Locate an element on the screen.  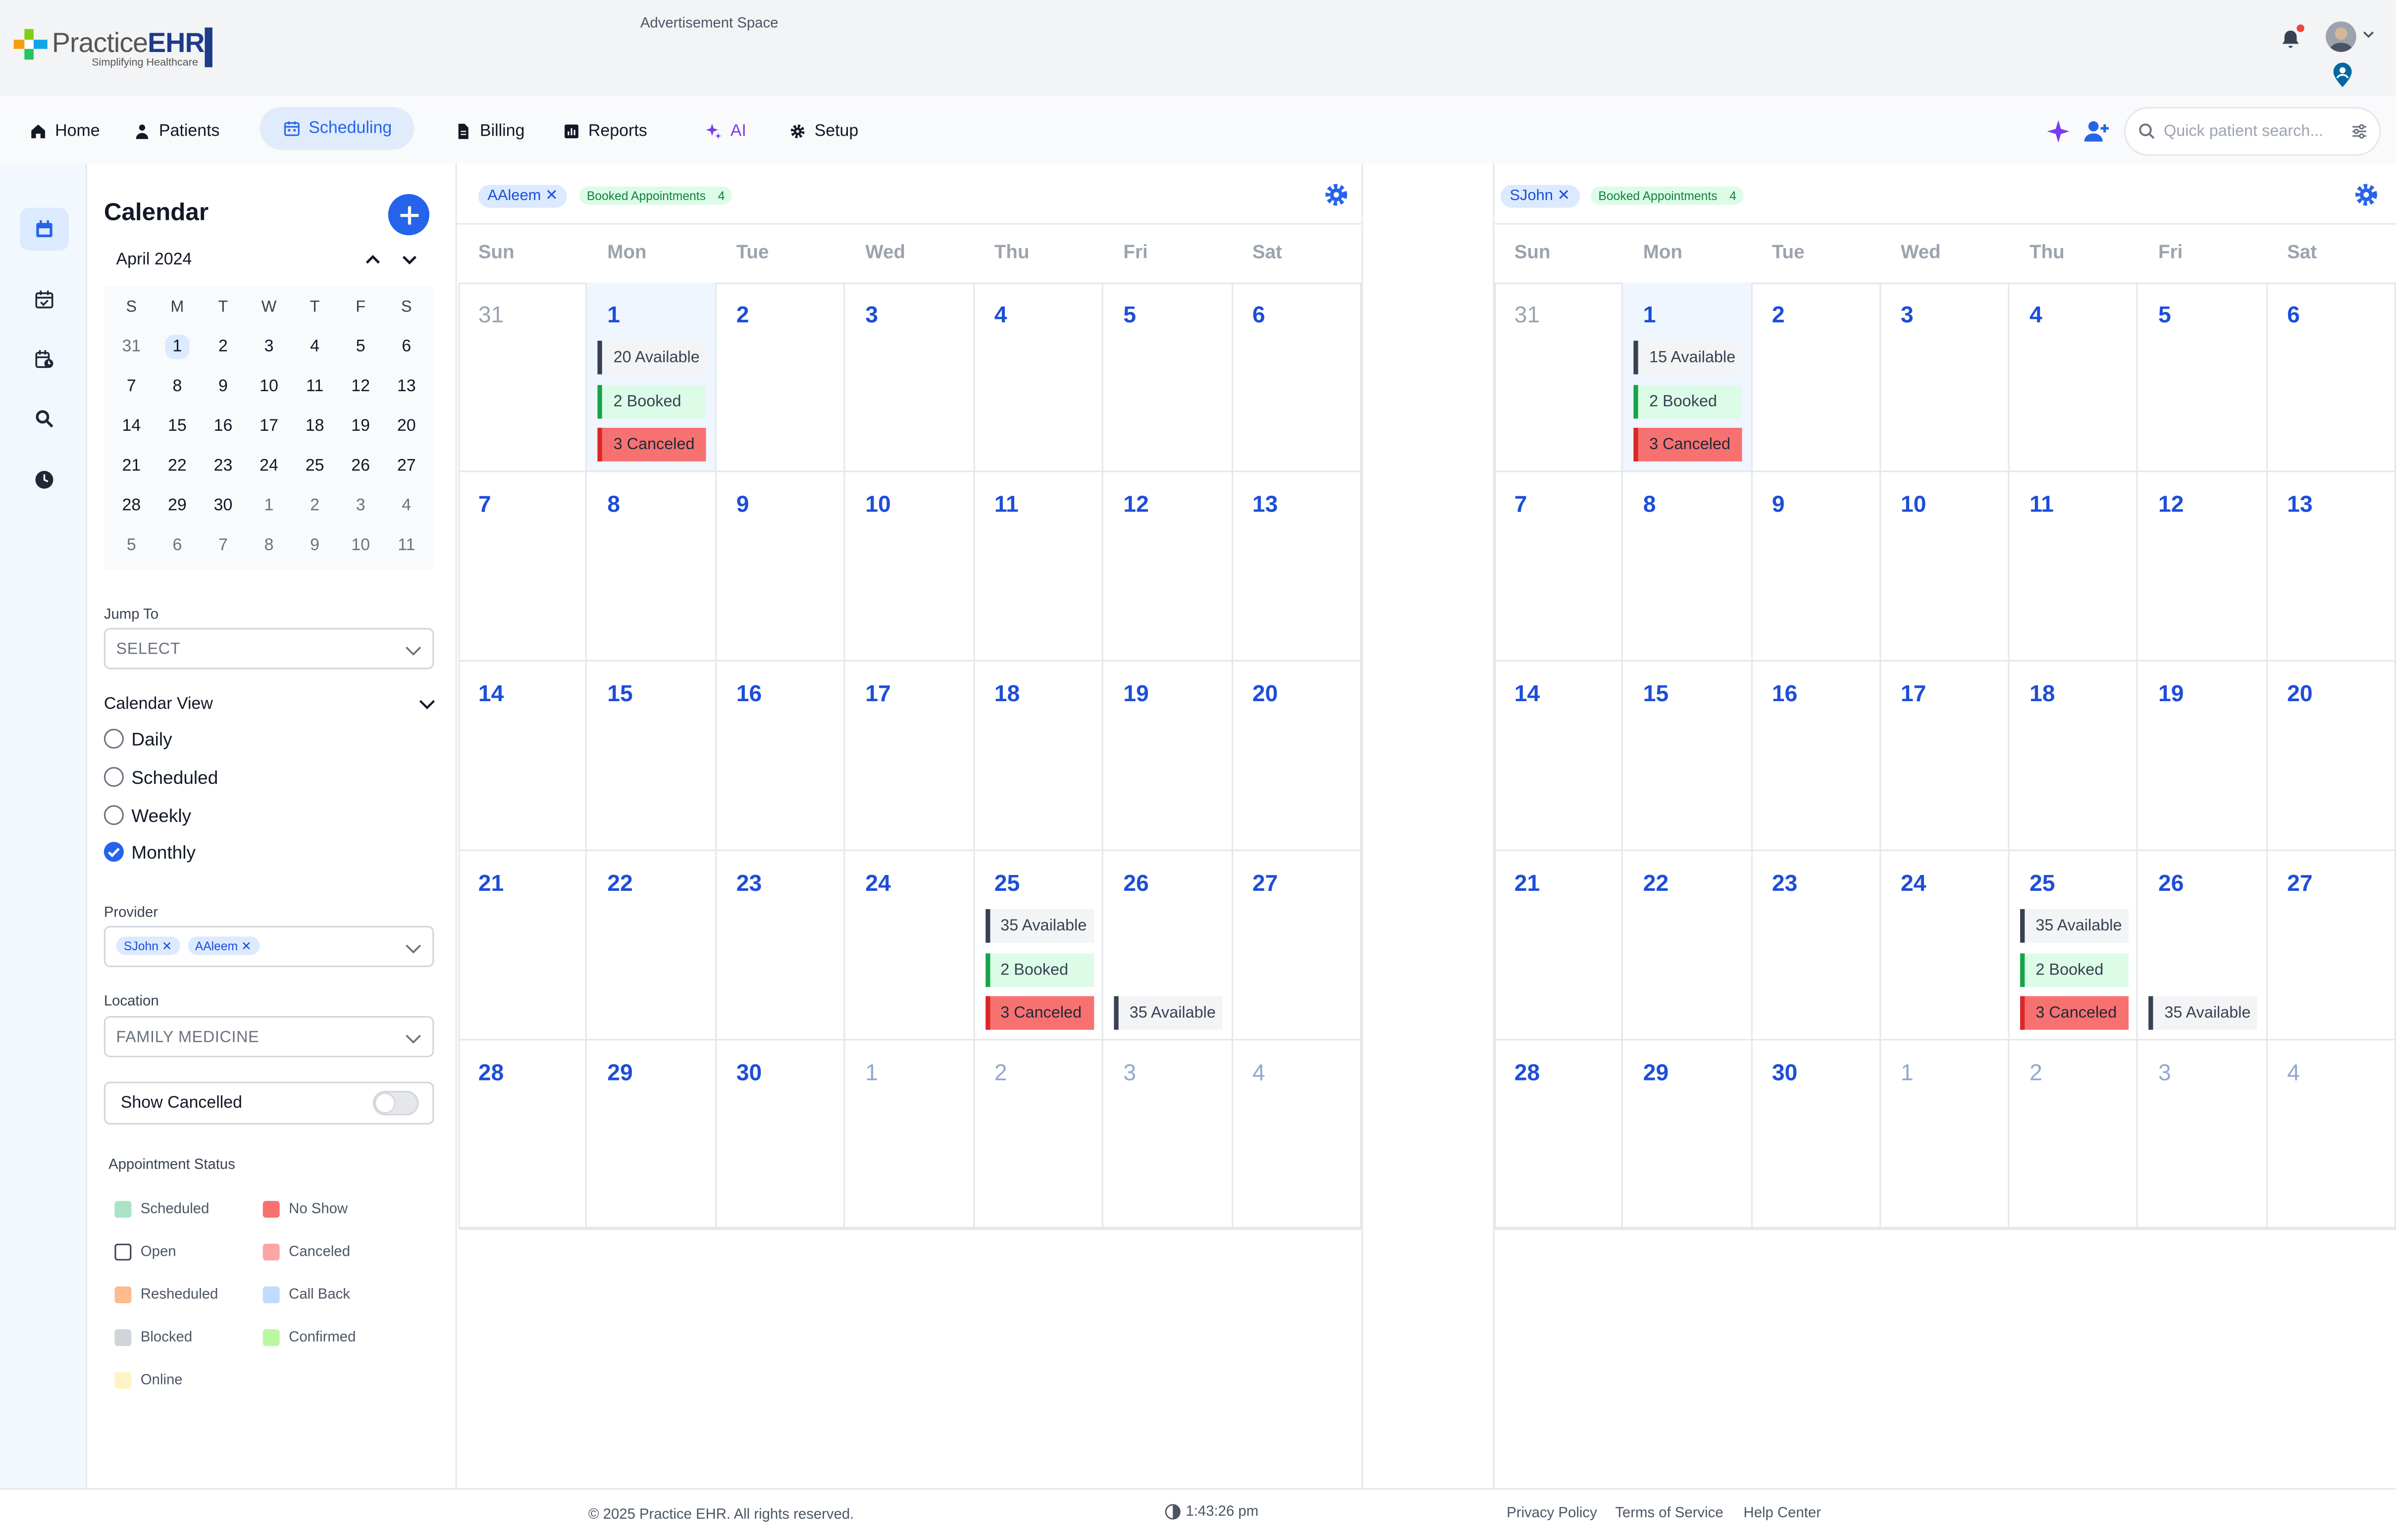
provider-chip-aaleem: AAleem ✕ is located at coordinates (223, 945).